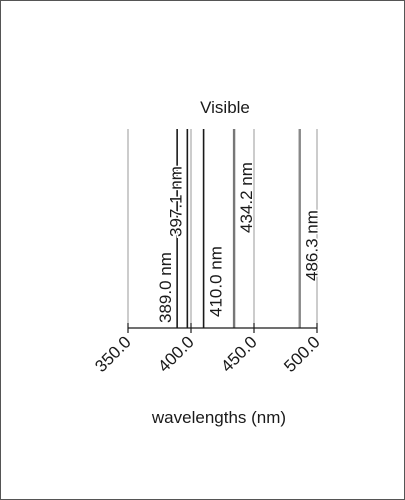 The image size is (405, 500). What do you see at coordinates (312, 245) in the screenshot?
I see `spectral-line-label-4: 486.3 nm` at bounding box center [312, 245].